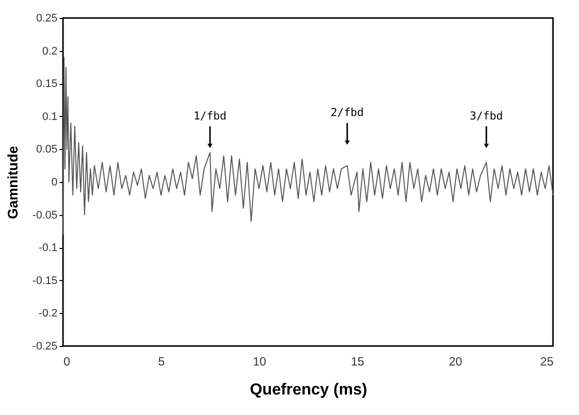 This screenshot has height=415, width=579. Describe the element at coordinates (45, 280) in the screenshot. I see `y-tick-label: -0.15` at that location.